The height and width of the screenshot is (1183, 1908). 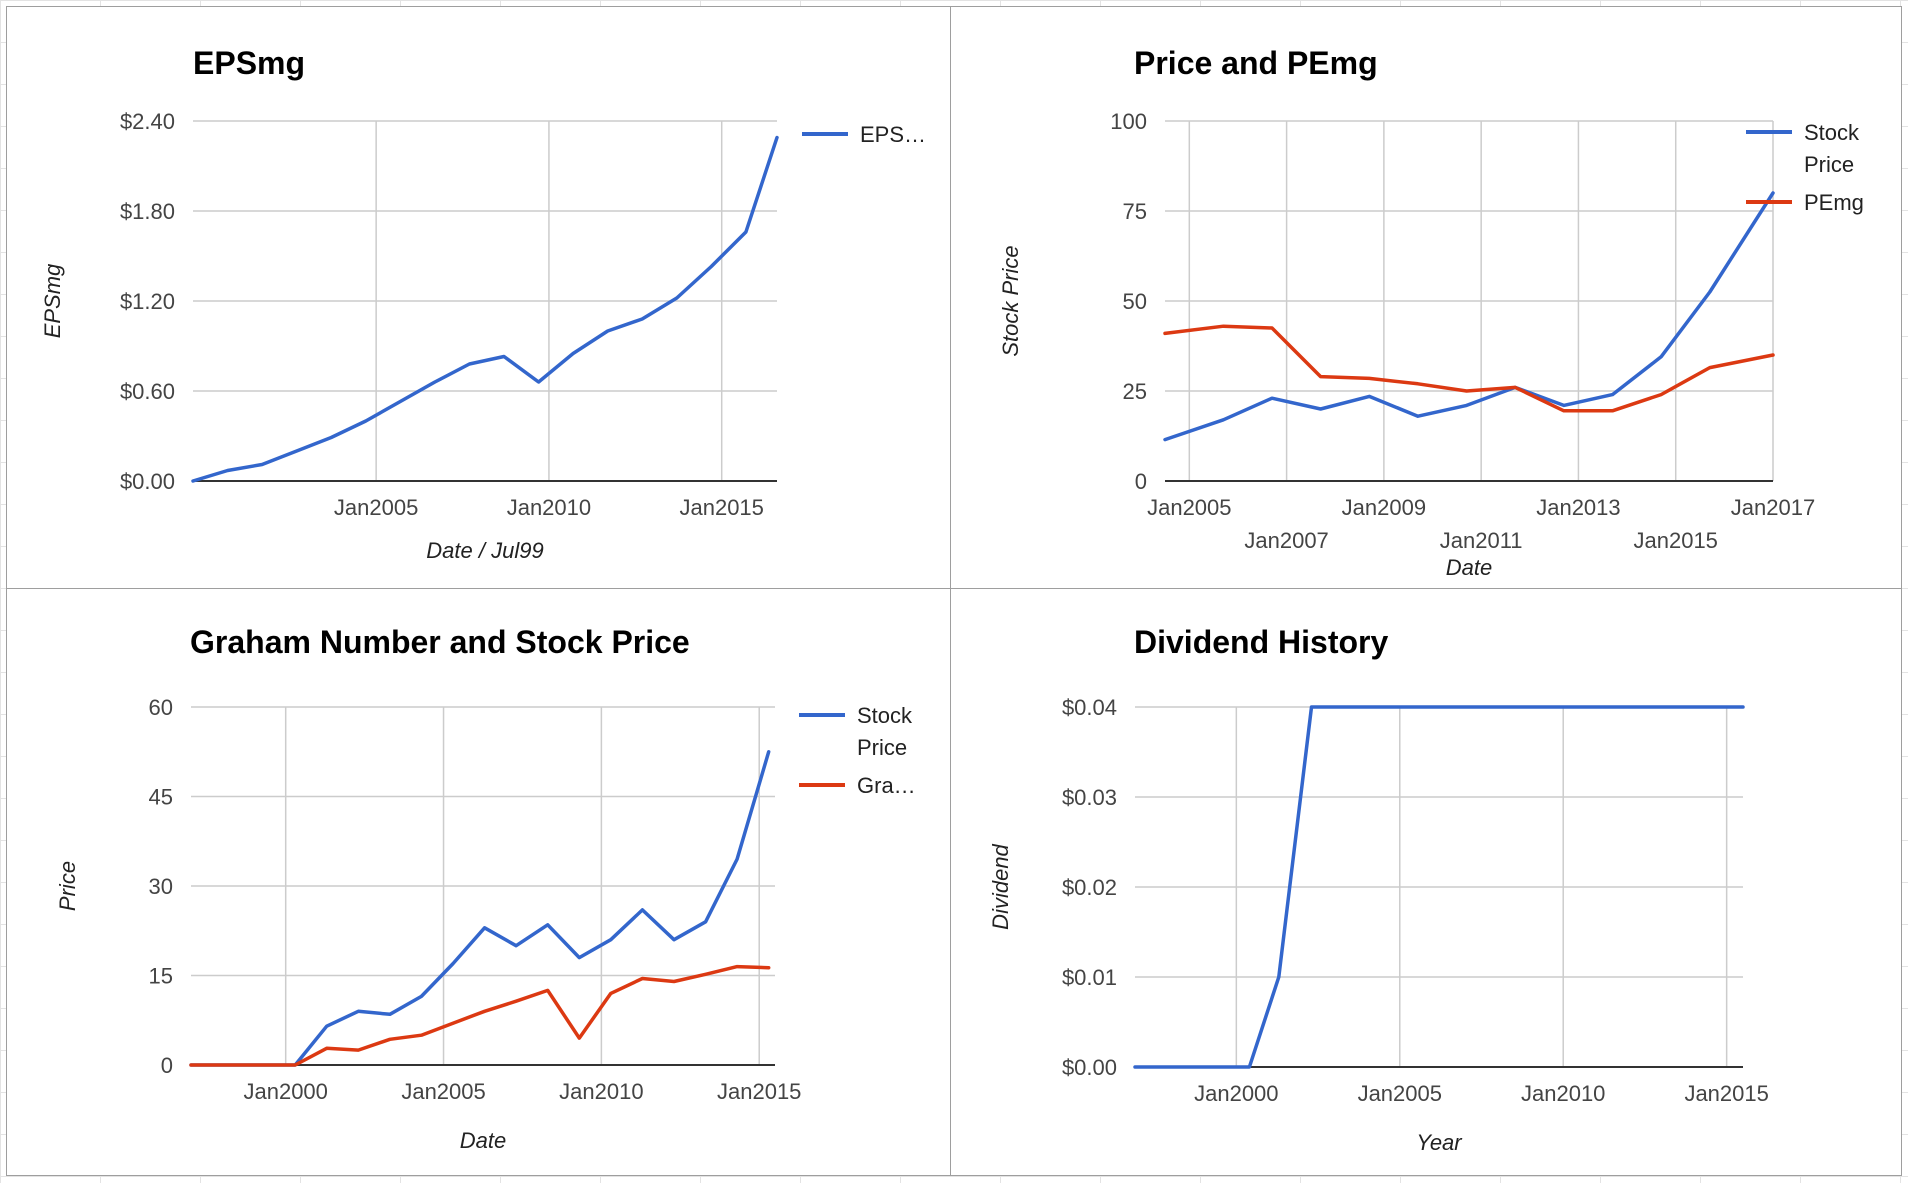 What do you see at coordinates (1010, 300) in the screenshot?
I see `y-axis-title: Stock Price` at bounding box center [1010, 300].